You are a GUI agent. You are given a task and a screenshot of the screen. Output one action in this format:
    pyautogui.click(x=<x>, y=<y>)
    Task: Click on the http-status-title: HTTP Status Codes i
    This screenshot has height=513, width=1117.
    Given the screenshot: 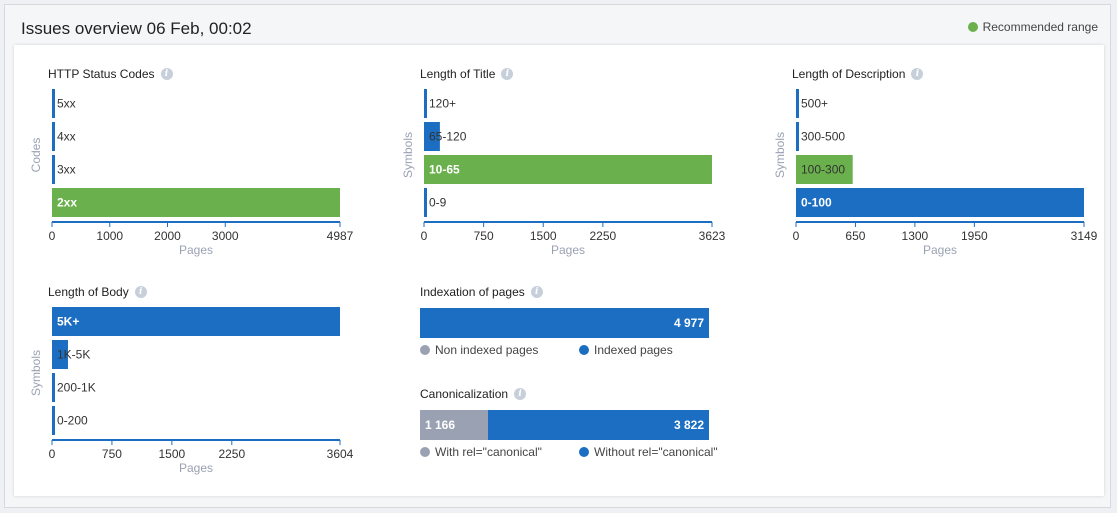 What is the action you would take?
    pyautogui.click(x=110, y=74)
    